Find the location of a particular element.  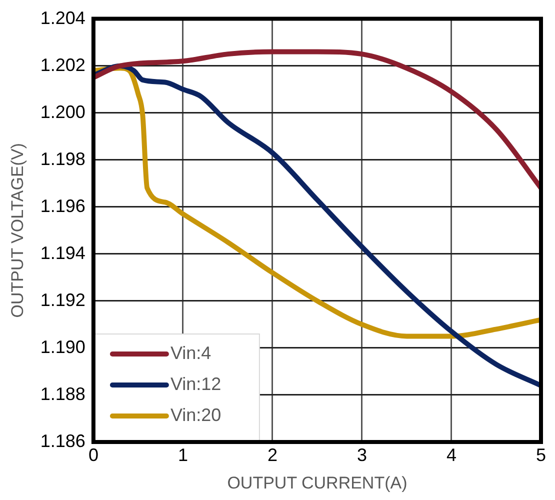

y-tick-label: 1.200 is located at coordinates (63, 112).